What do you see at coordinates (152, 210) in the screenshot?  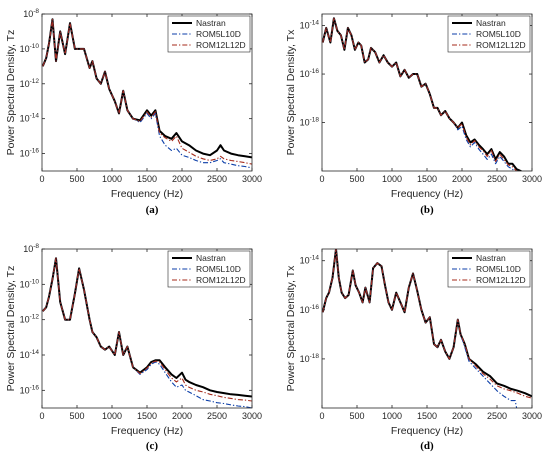 I see `panel-label: (a)` at bounding box center [152, 210].